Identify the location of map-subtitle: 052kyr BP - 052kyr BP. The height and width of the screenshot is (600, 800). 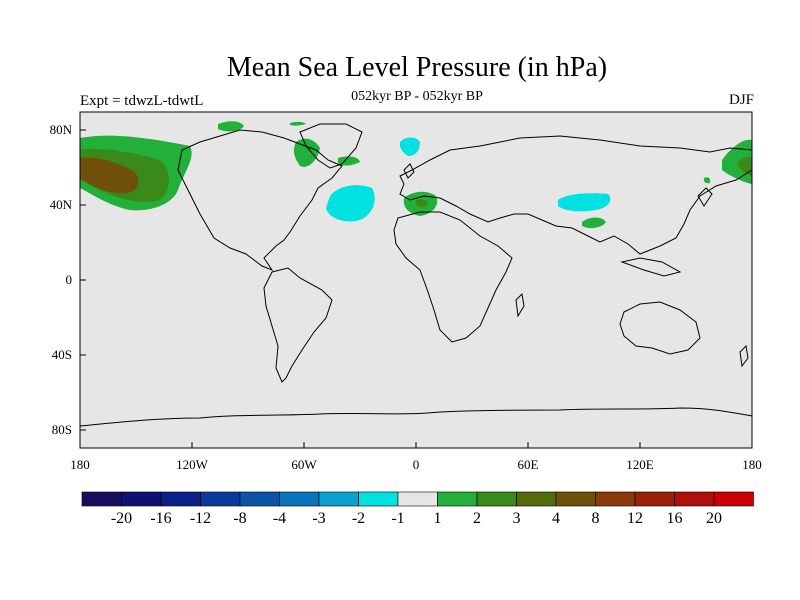
(417, 96).